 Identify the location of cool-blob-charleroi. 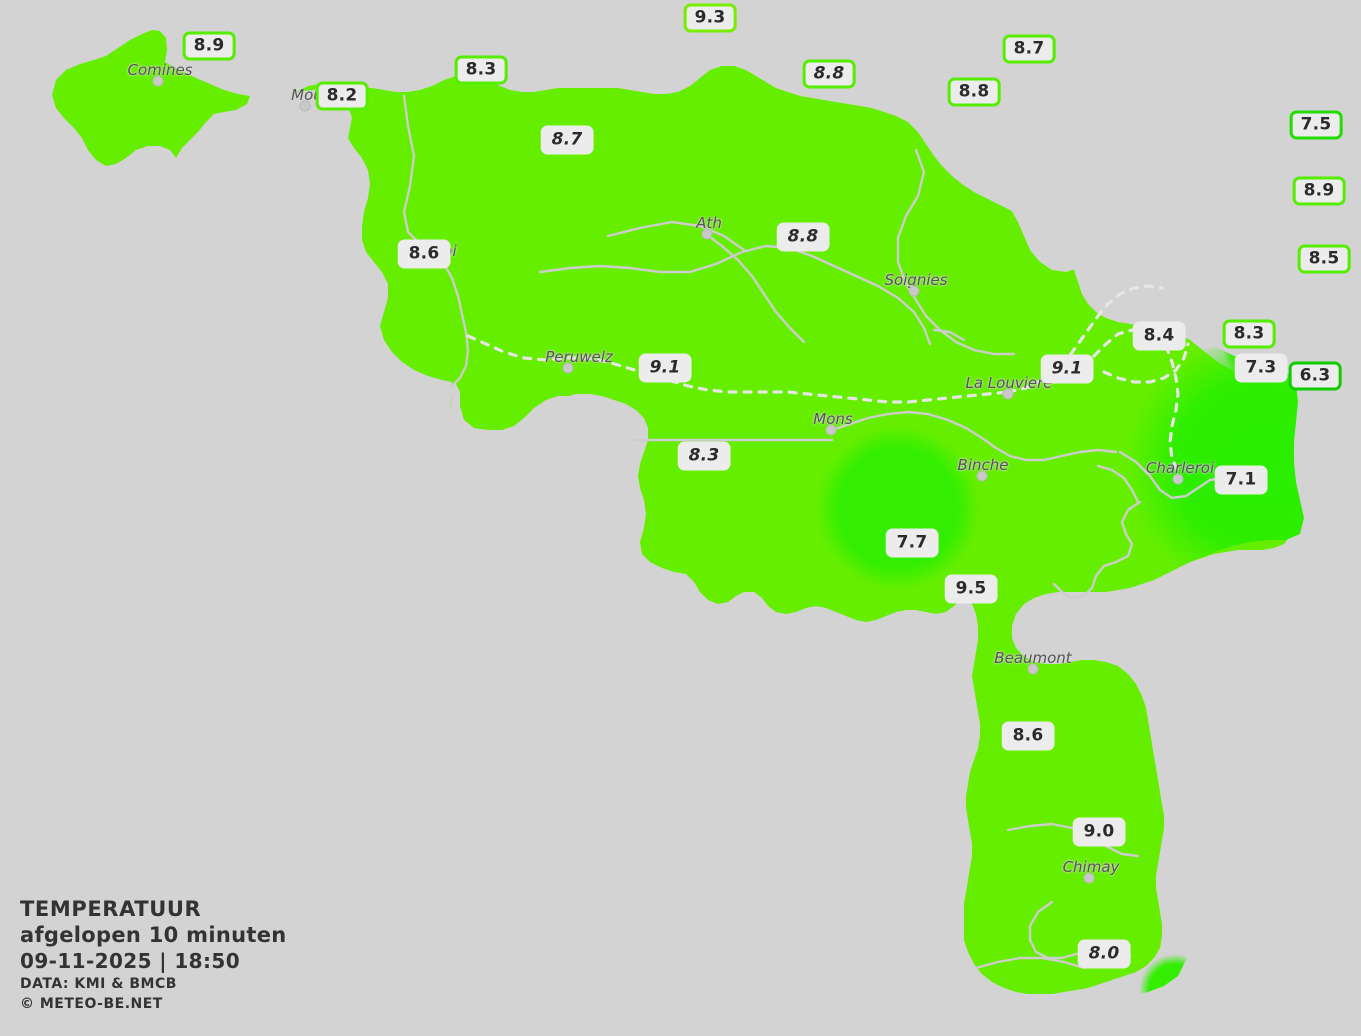
(1210, 465).